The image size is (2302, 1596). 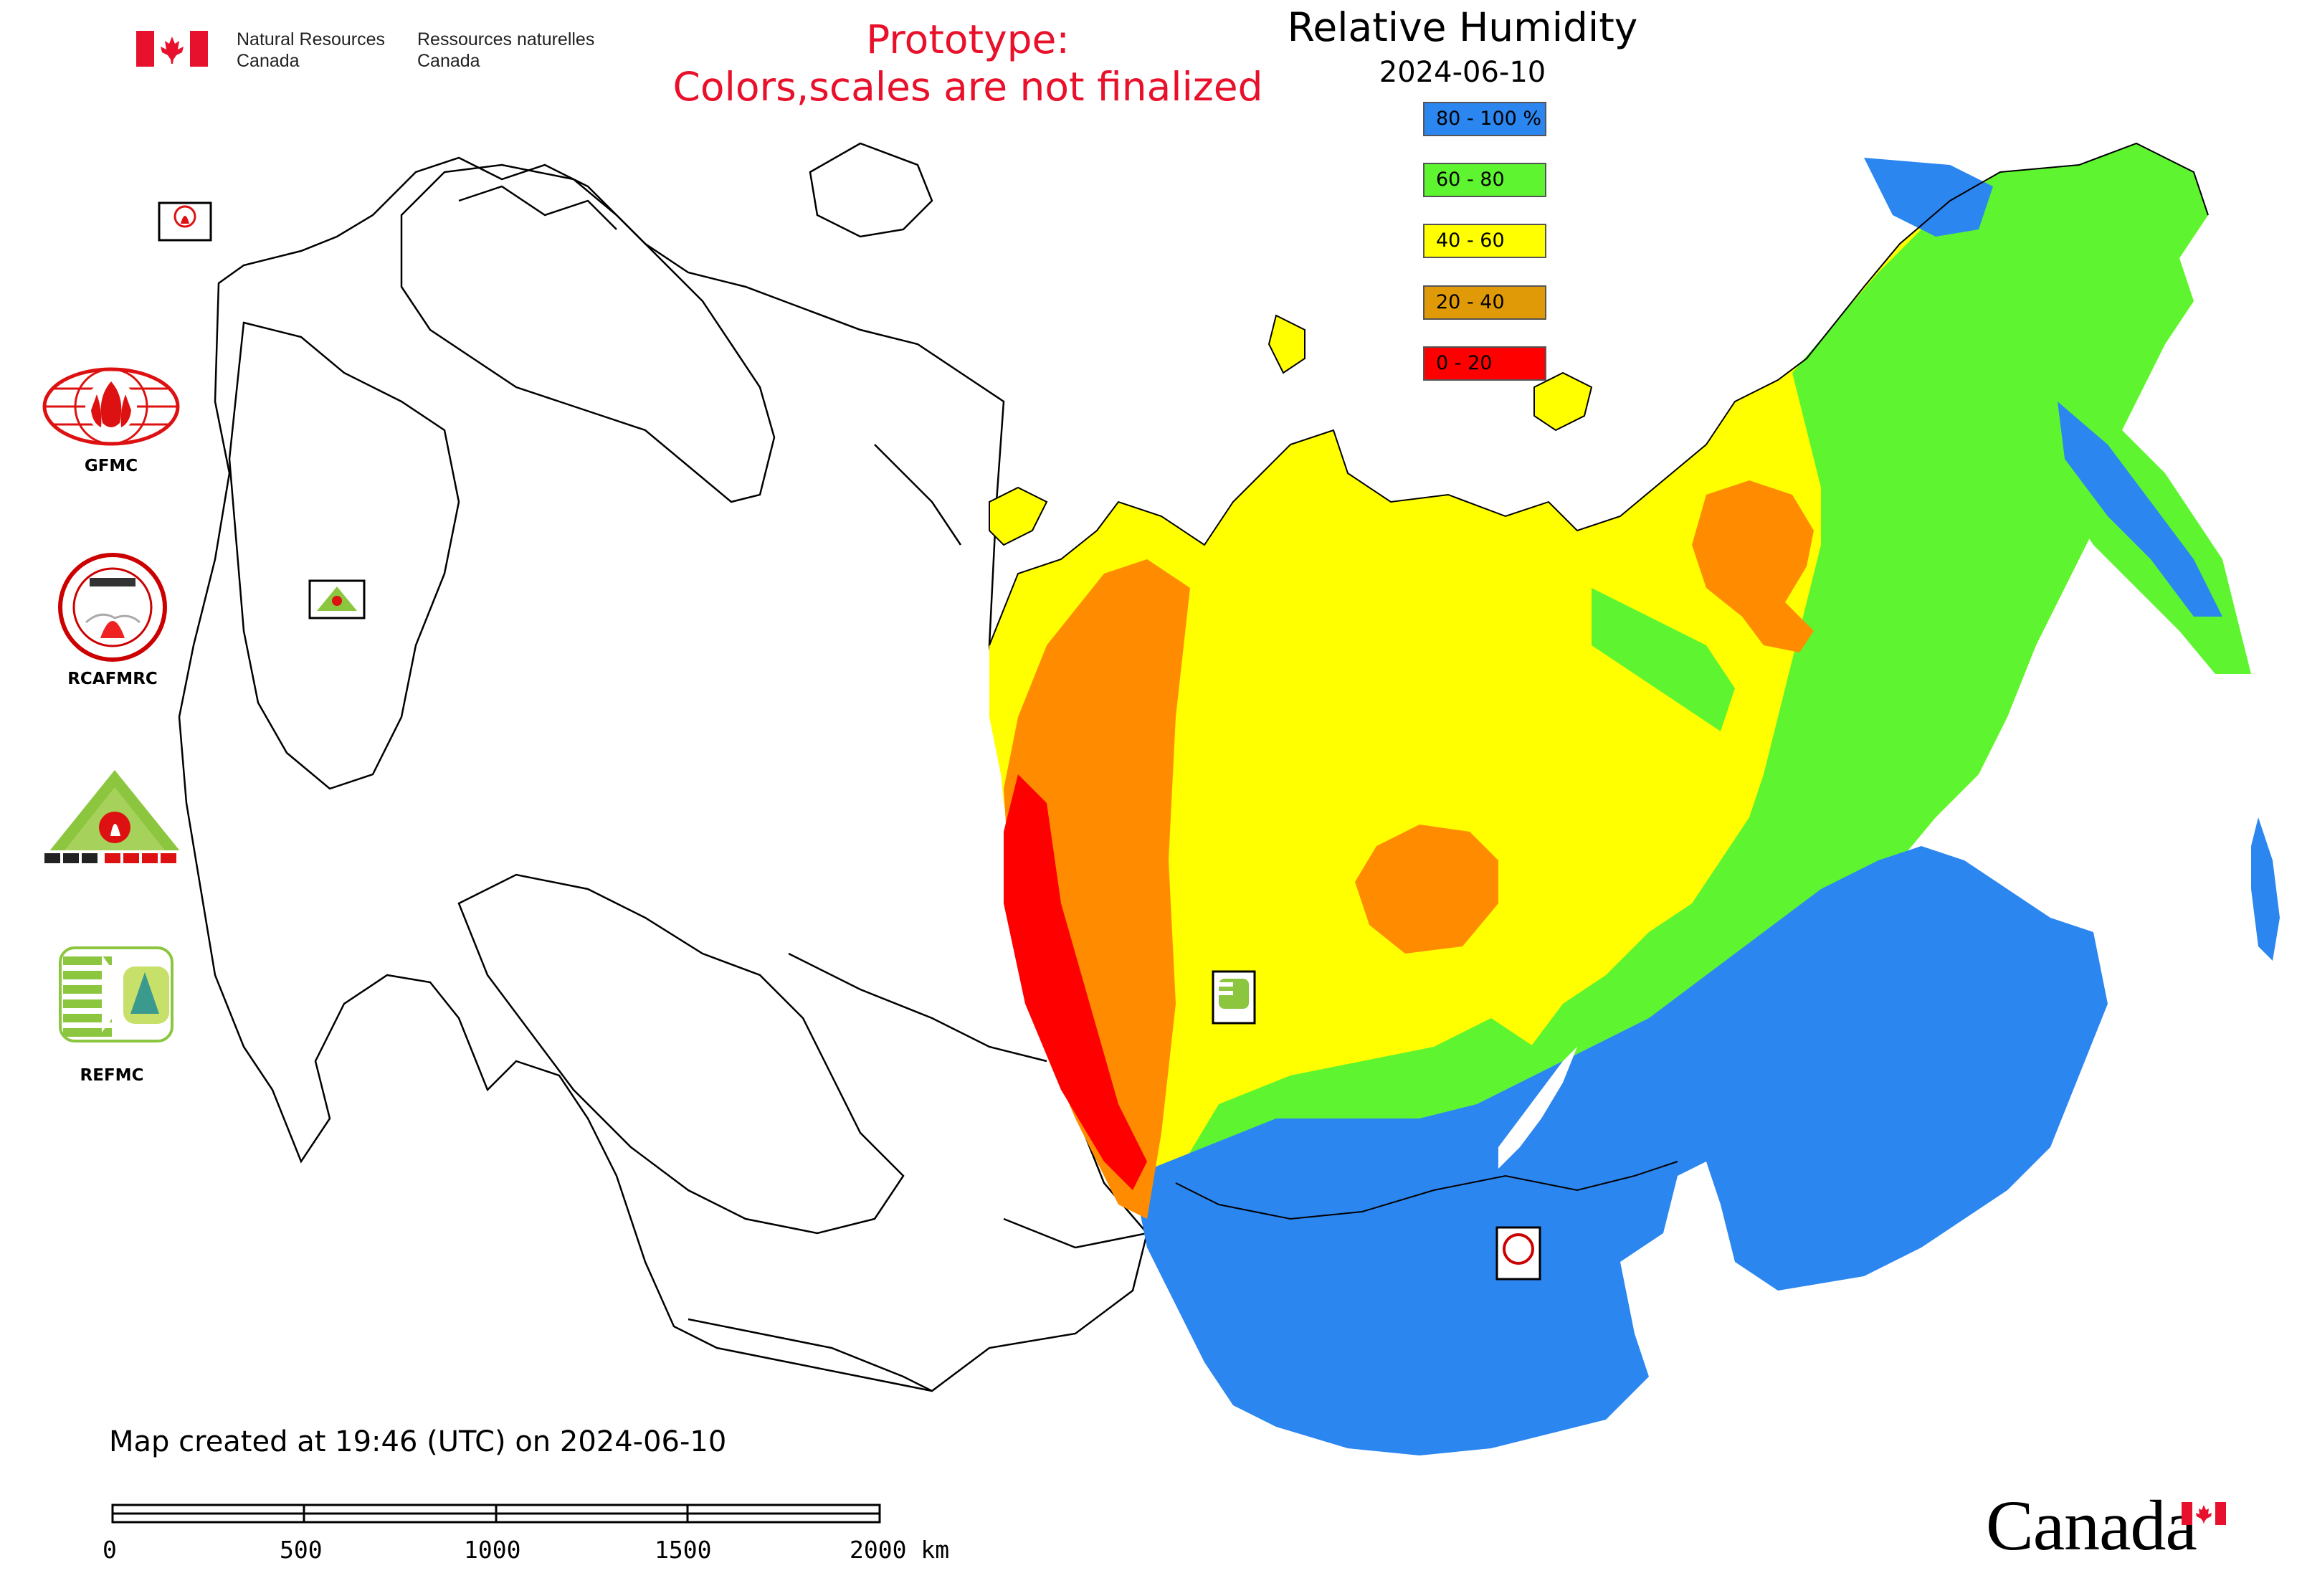 What do you see at coordinates (1484, 119) in the screenshot?
I see `legend-item-80-100: 80 - 100 %` at bounding box center [1484, 119].